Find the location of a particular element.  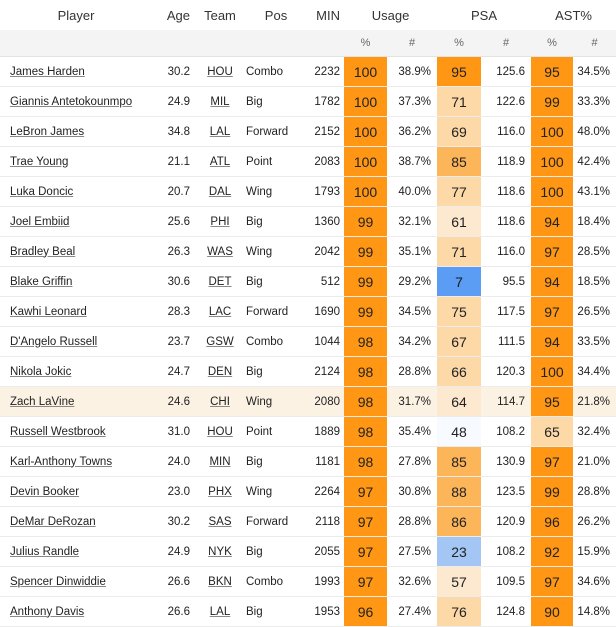

team-link-text: MIN is located at coordinates (220, 461).